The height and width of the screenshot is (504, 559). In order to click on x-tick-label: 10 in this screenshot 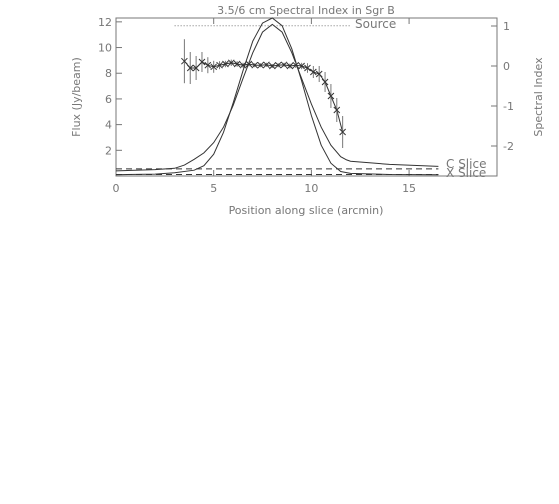, I will do `click(311, 188)`.